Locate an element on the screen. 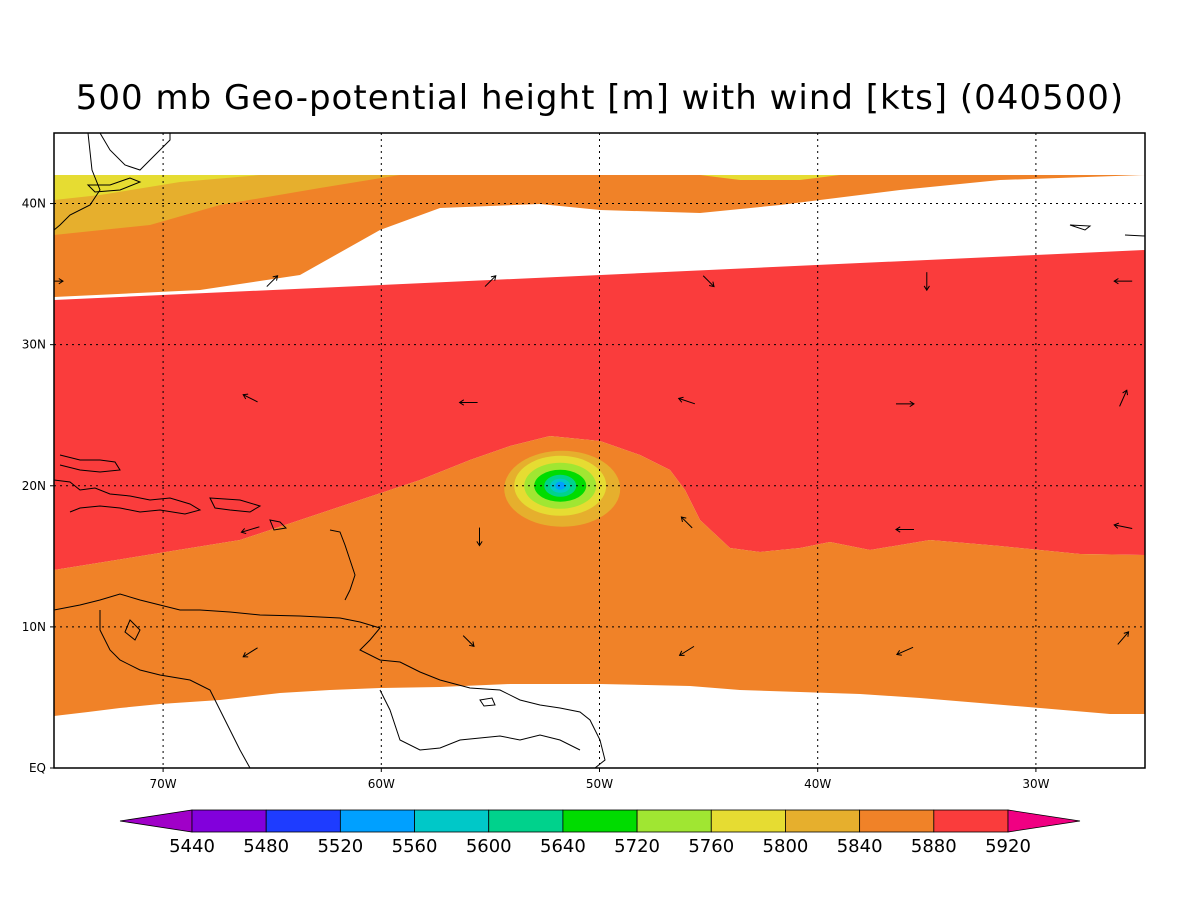  colorbar-label: 5760 is located at coordinates (711, 846).